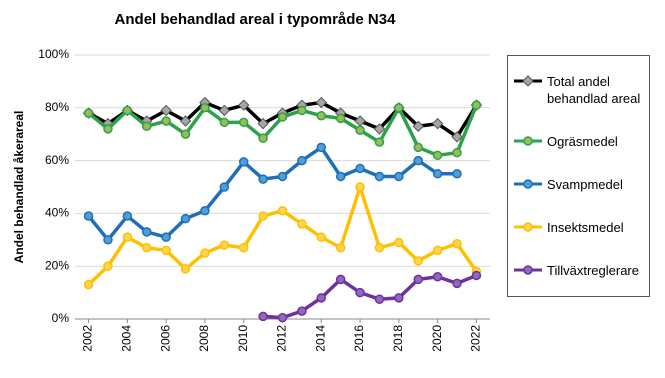 The height and width of the screenshot is (378, 665). Describe the element at coordinates (19, 187) in the screenshot. I see `y-axis-label: Andel behandlad åkerareal` at that location.